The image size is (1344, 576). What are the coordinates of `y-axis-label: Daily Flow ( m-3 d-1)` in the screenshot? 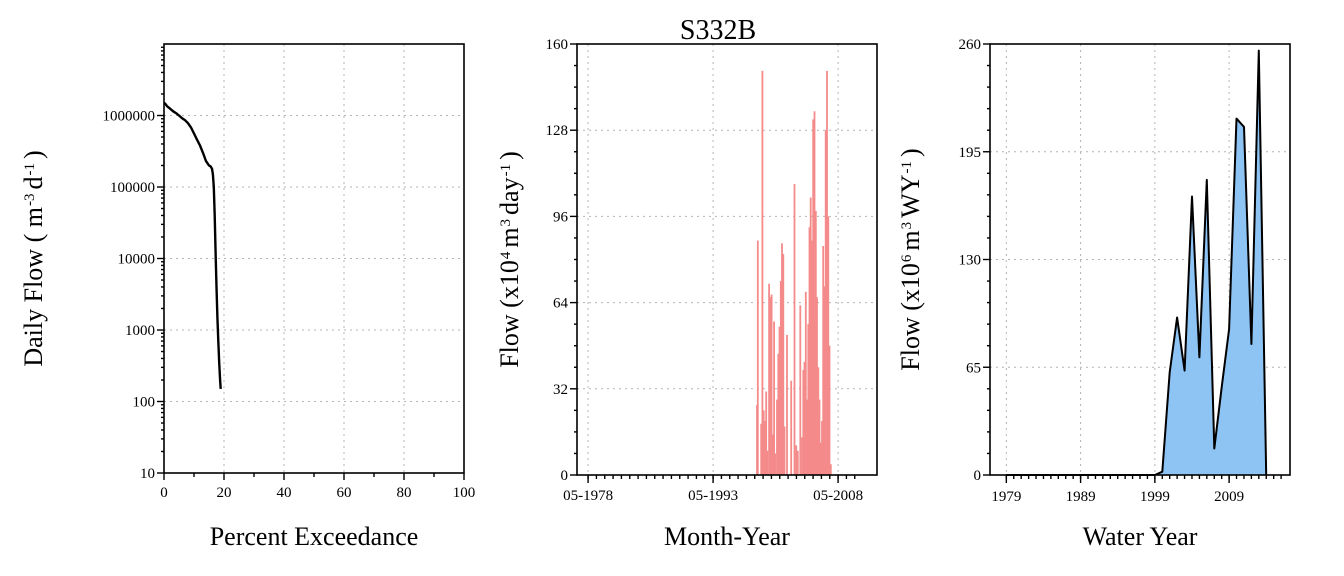 It's located at (33, 258).